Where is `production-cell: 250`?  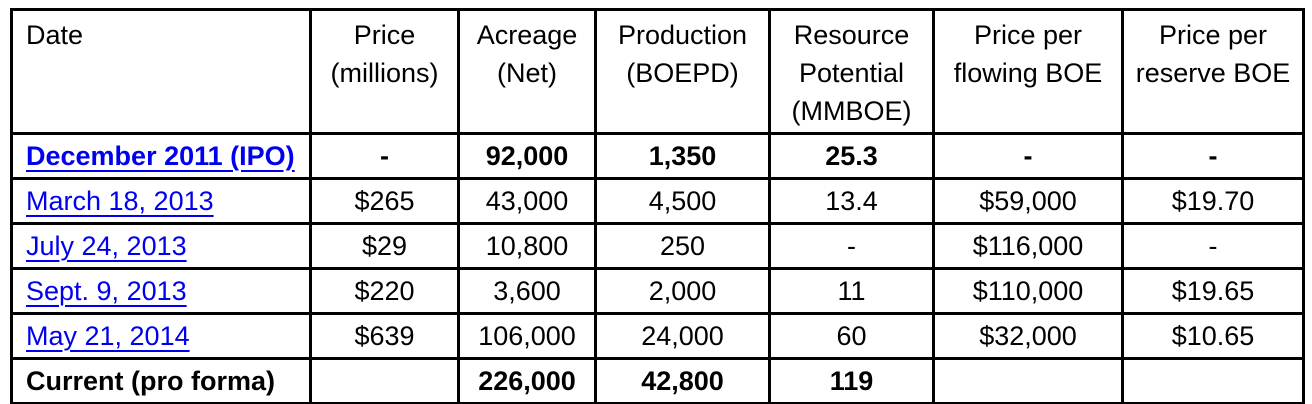
production-cell: 250 is located at coordinates (682, 246).